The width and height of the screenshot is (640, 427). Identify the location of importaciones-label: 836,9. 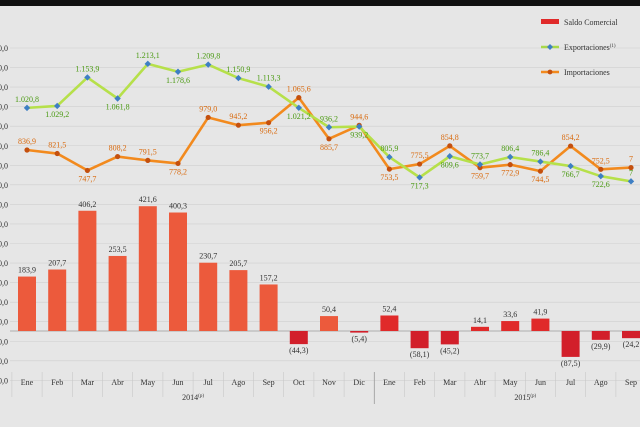
(27, 141).